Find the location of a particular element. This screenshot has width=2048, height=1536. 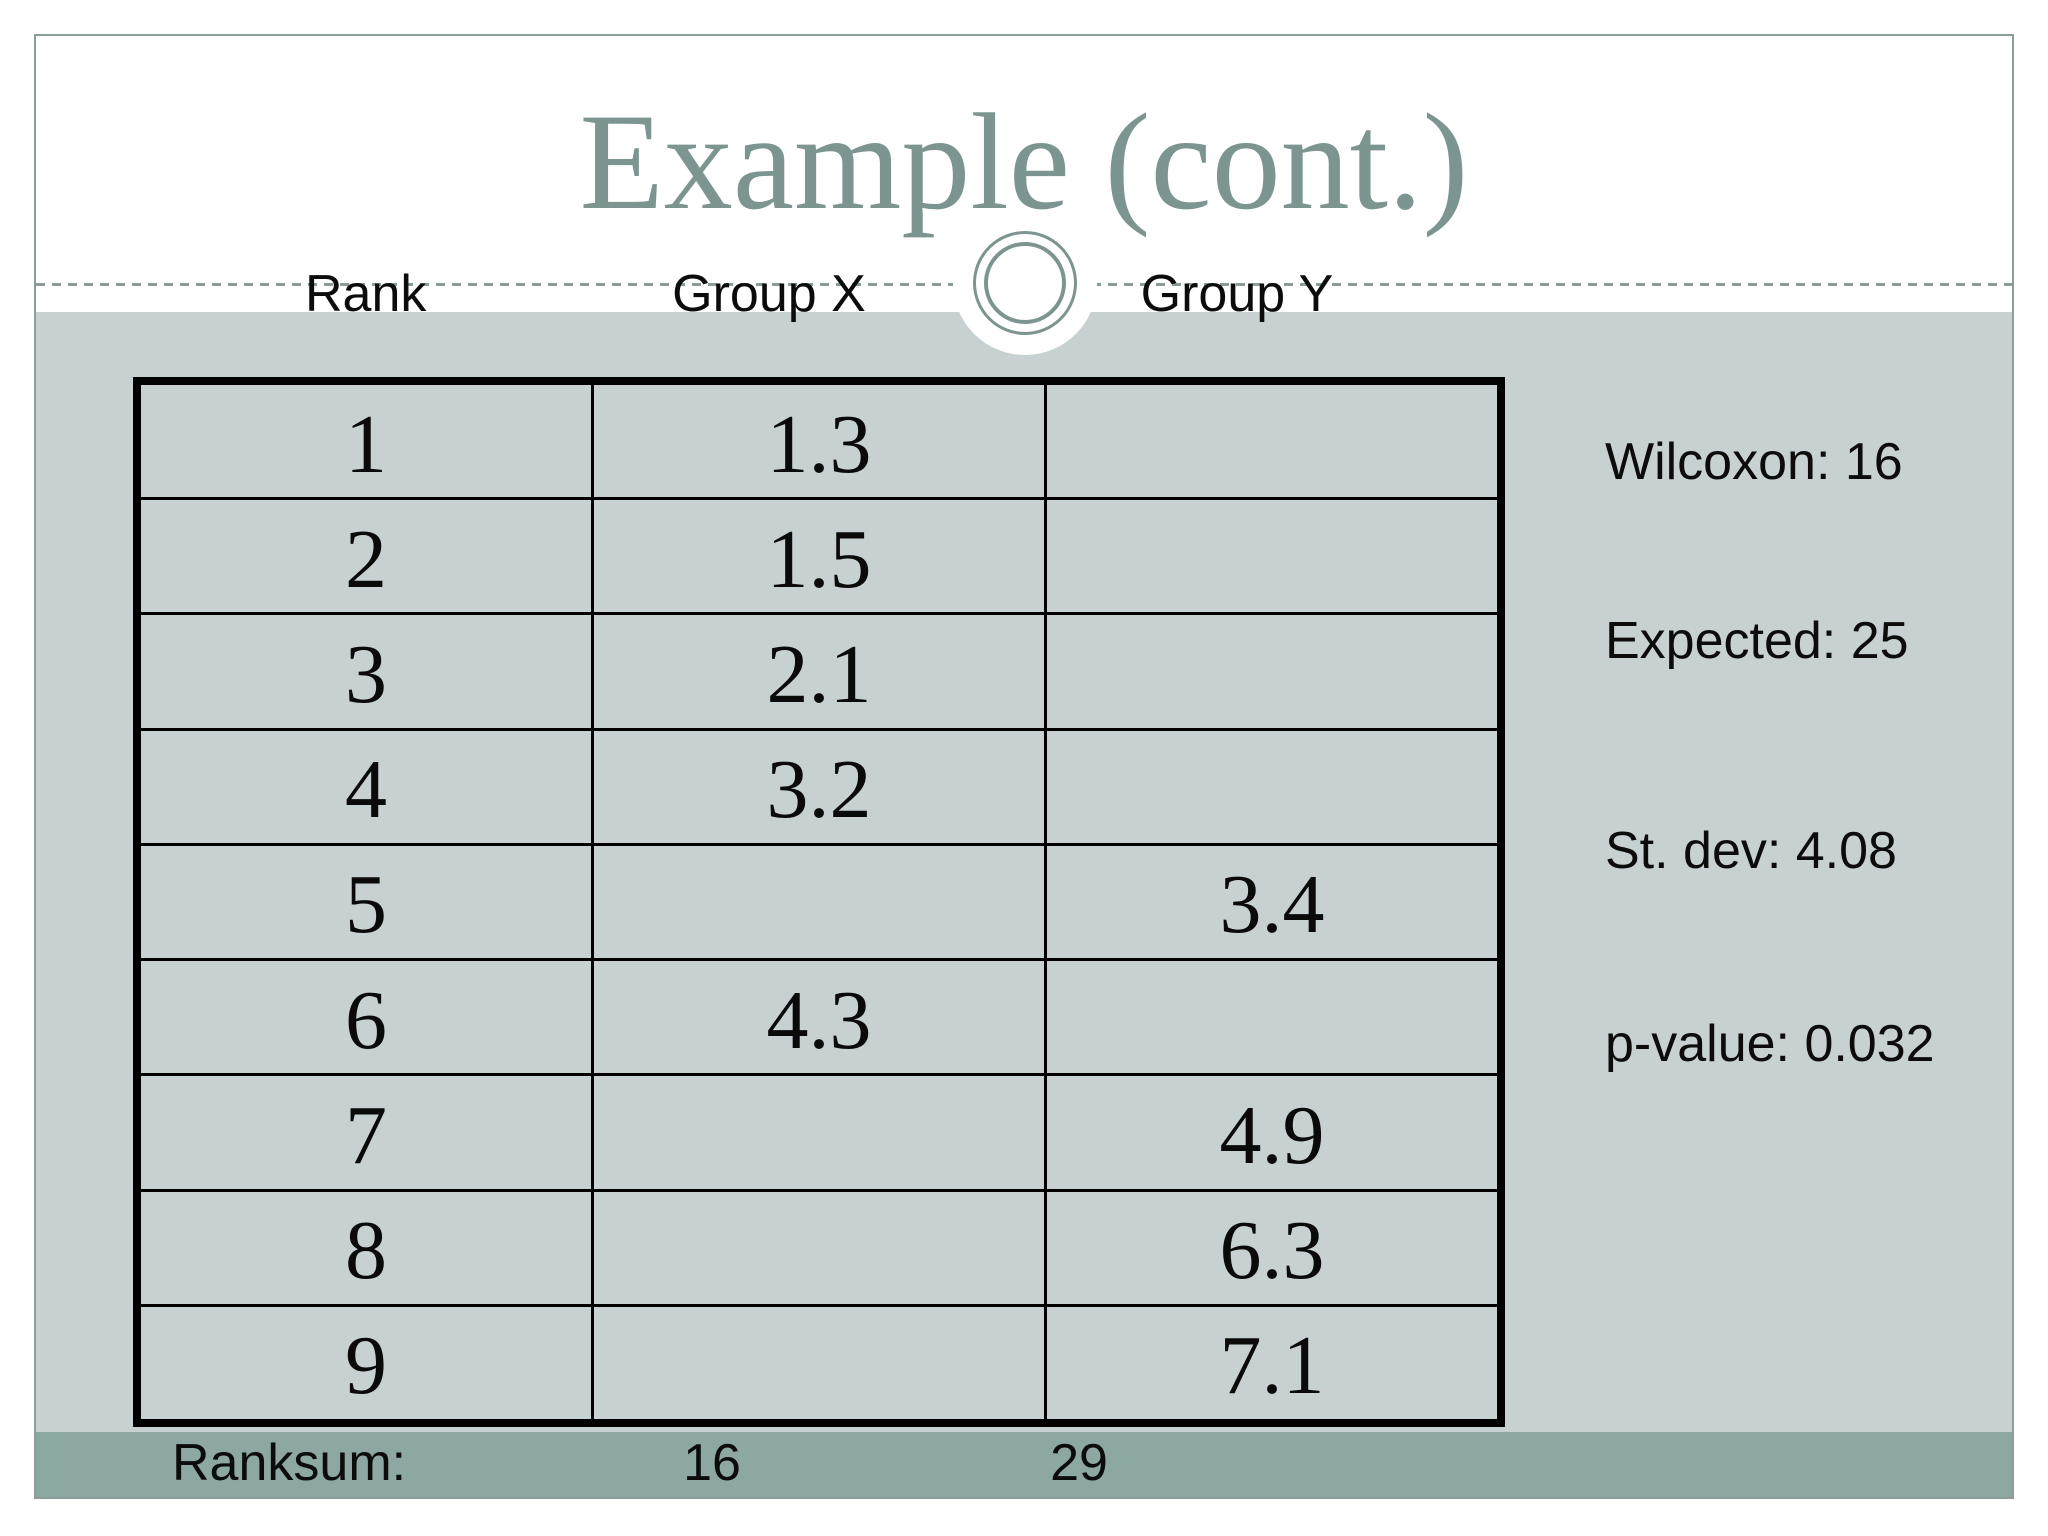

column-header-group-y: Group Y is located at coordinates (1237, 294).